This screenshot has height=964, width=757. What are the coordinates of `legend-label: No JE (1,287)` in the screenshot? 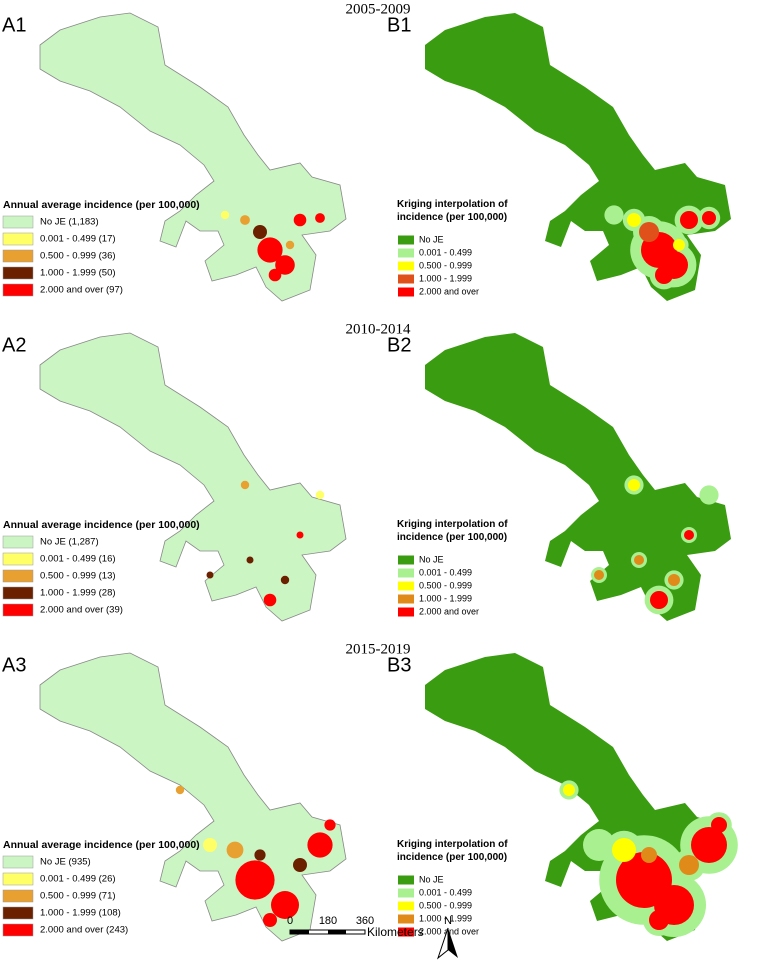 It's located at (69, 542).